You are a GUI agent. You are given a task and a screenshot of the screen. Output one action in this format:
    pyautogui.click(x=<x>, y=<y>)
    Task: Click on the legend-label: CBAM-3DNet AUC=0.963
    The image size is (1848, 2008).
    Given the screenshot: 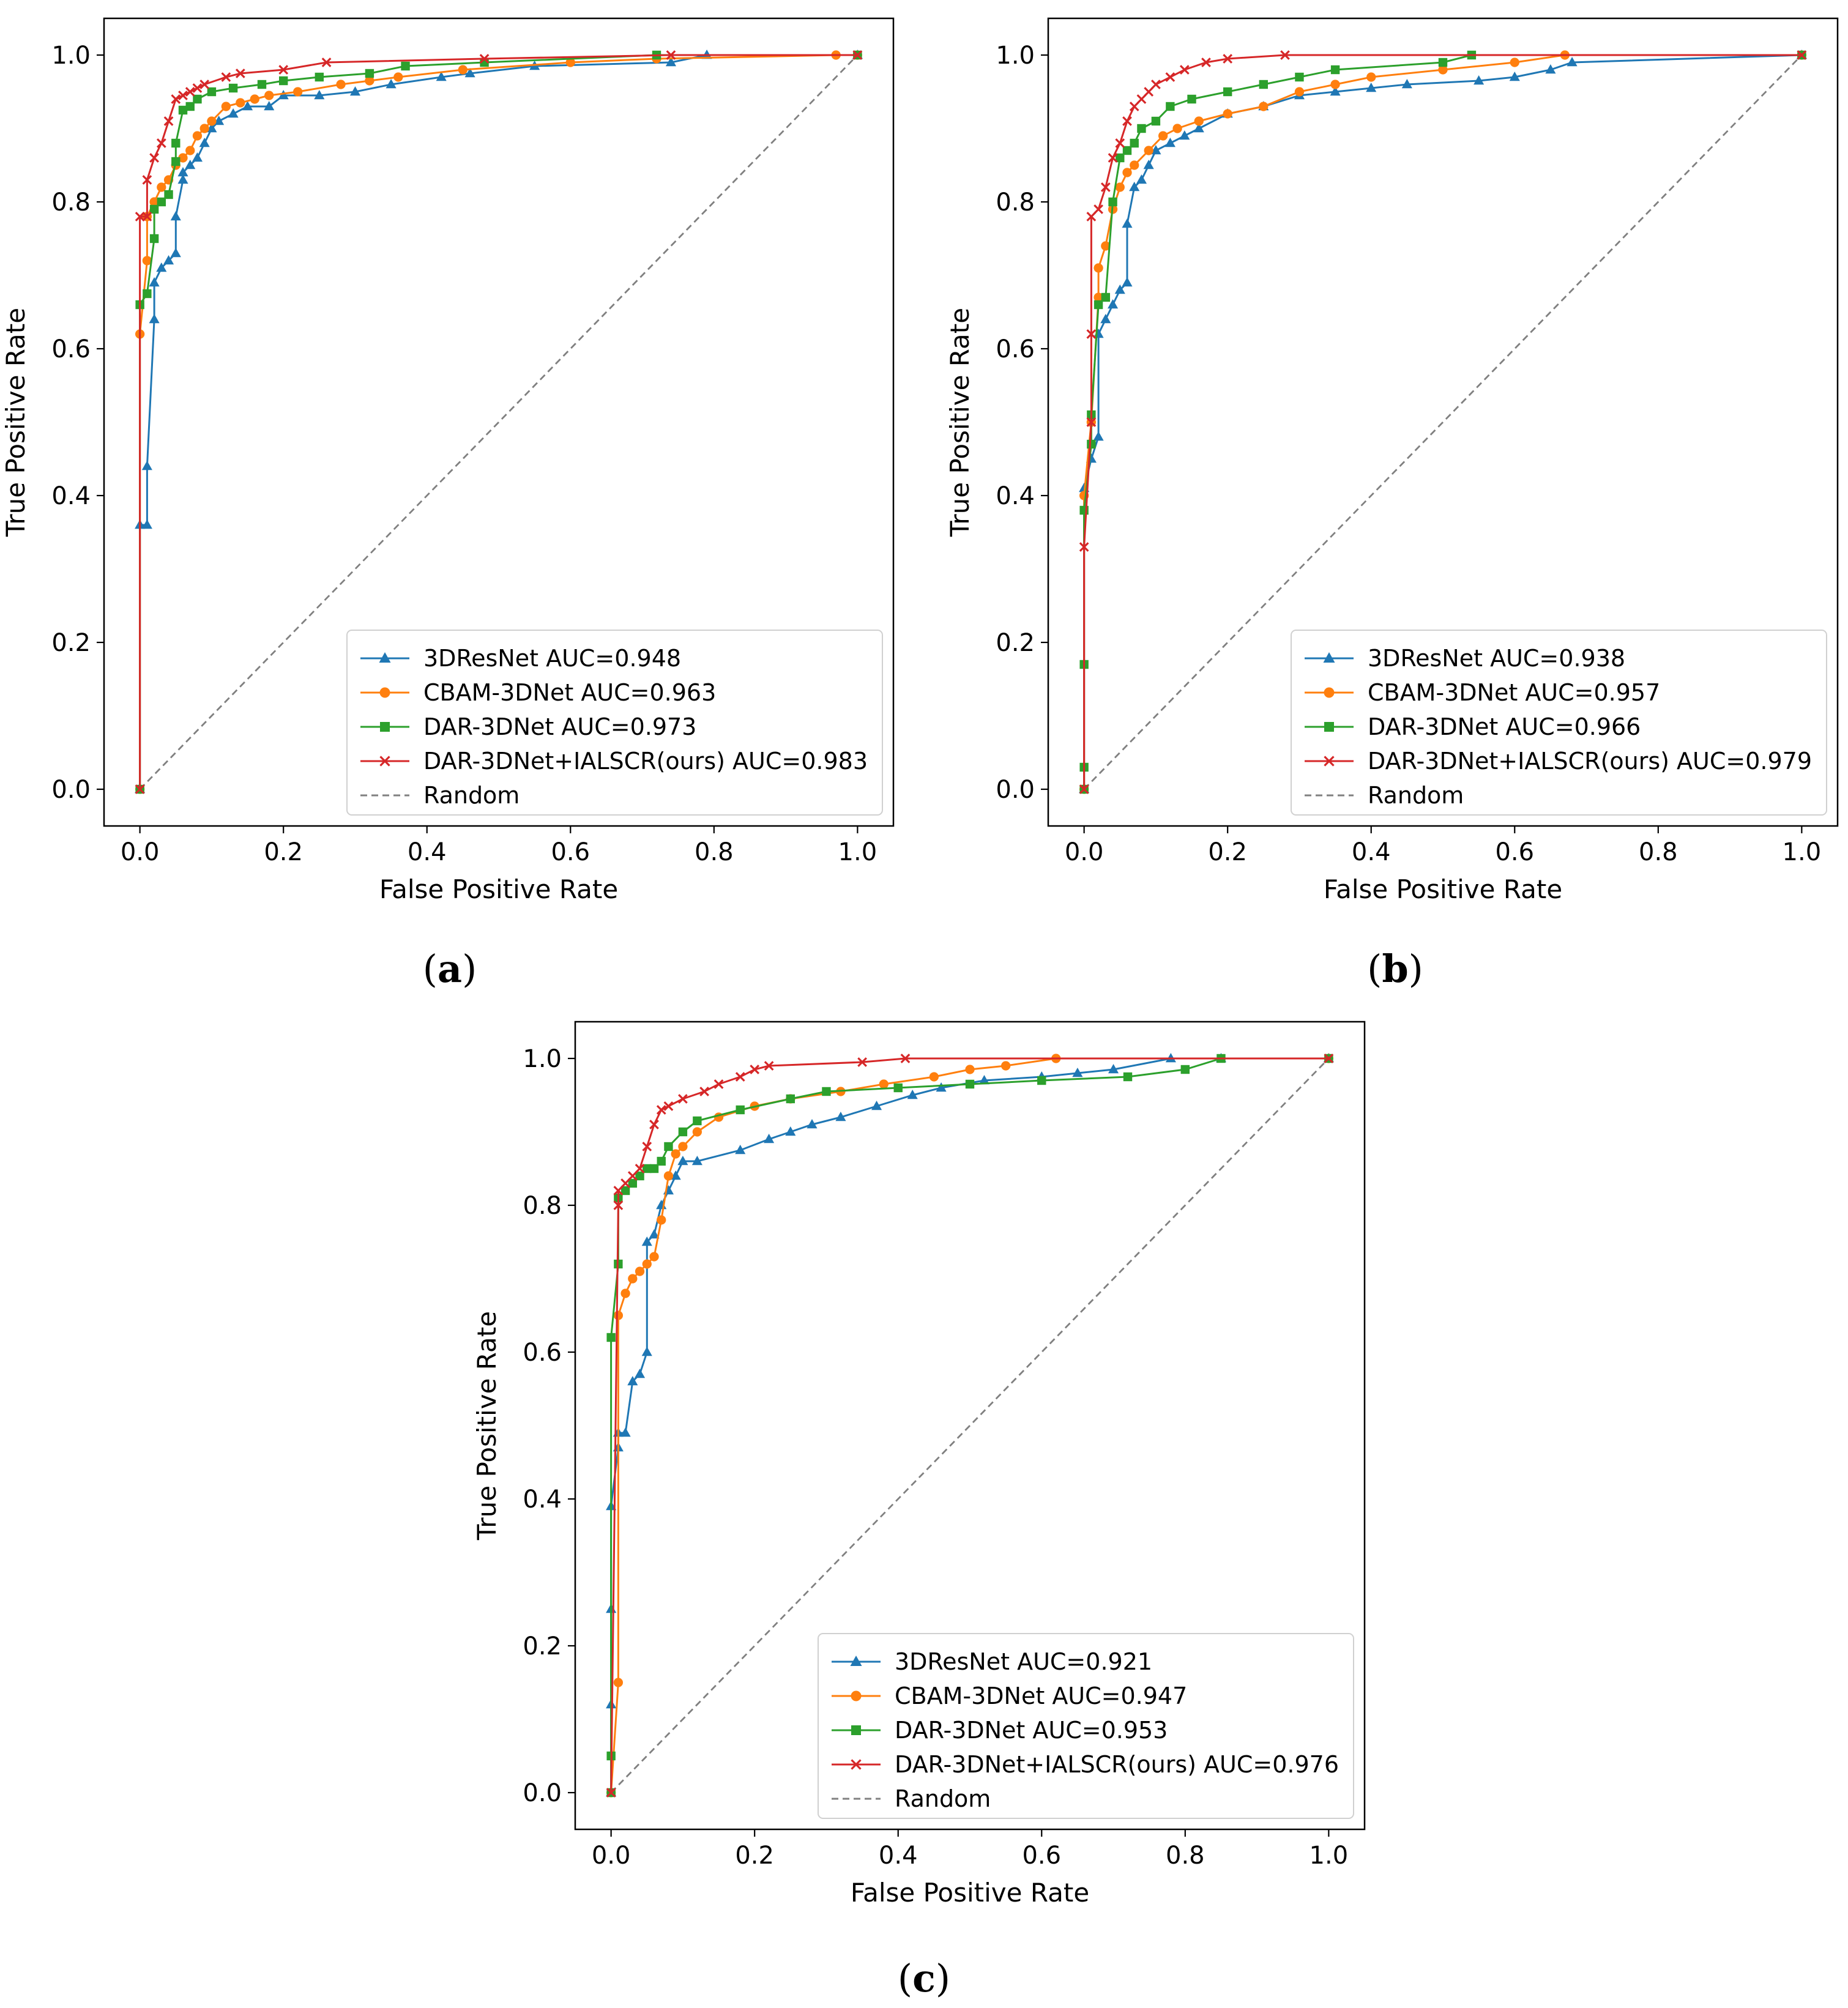 What is the action you would take?
    pyautogui.click(x=569, y=692)
    